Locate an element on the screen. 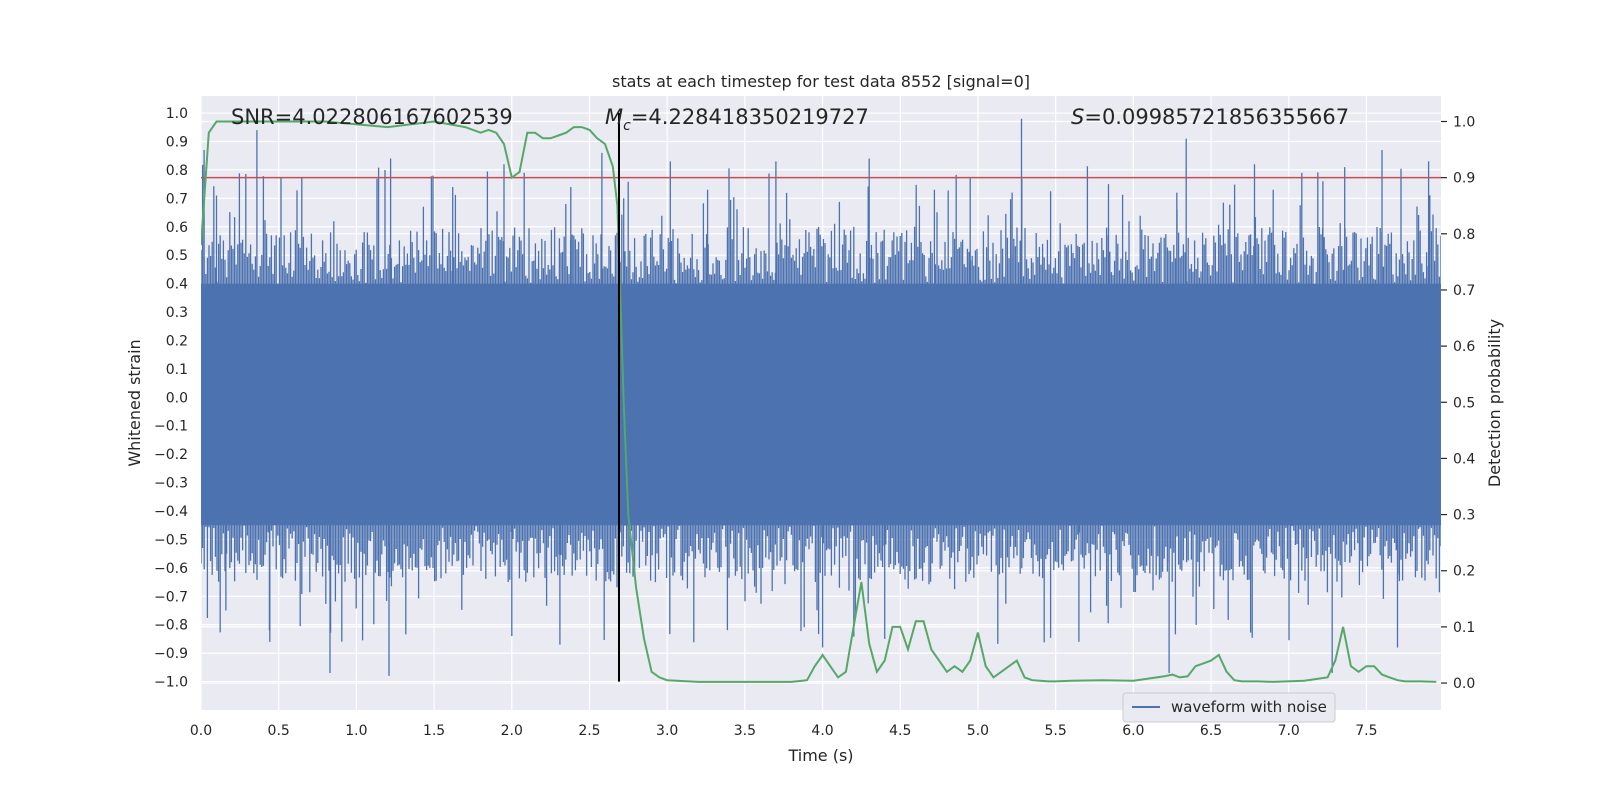  x-tick-label: 5.0 is located at coordinates (978, 731).